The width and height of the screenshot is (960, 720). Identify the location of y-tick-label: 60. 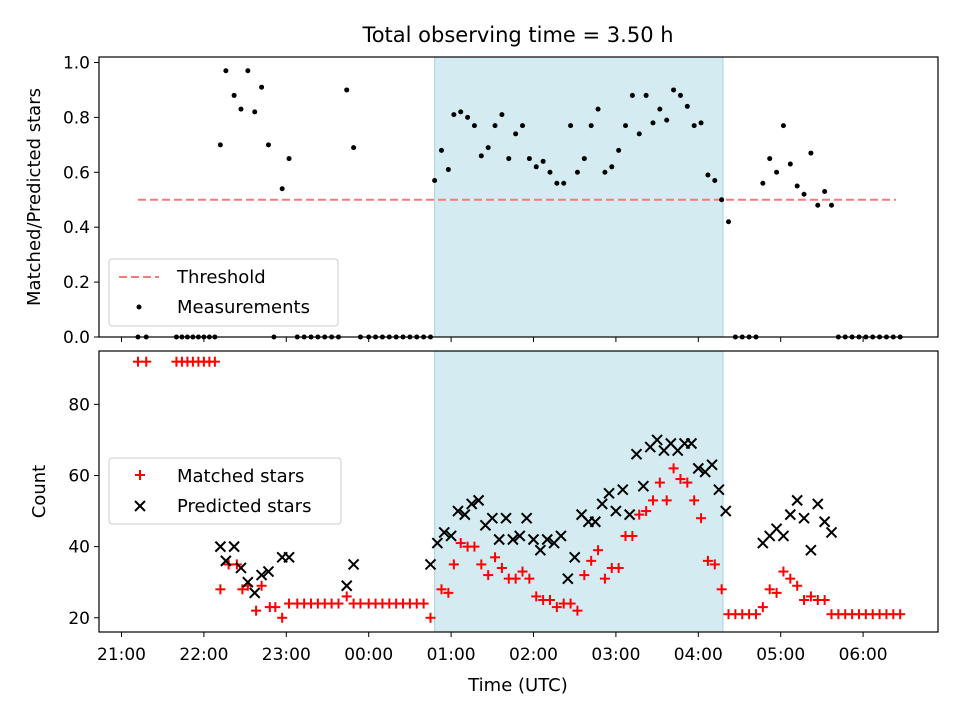
(79, 476).